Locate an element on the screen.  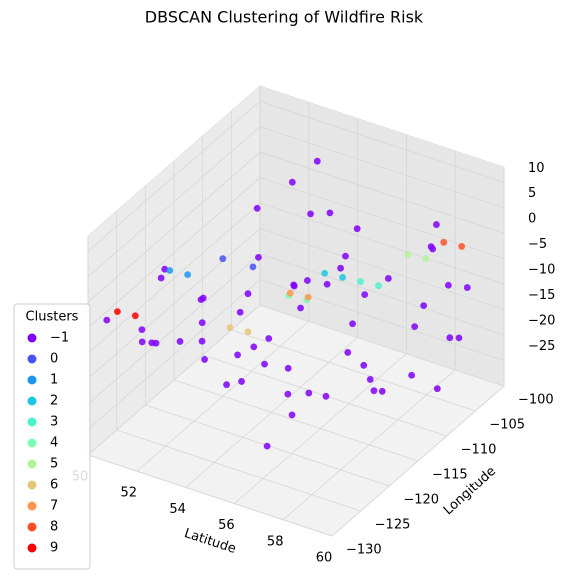
legend-label: 1 is located at coordinates (54, 380).